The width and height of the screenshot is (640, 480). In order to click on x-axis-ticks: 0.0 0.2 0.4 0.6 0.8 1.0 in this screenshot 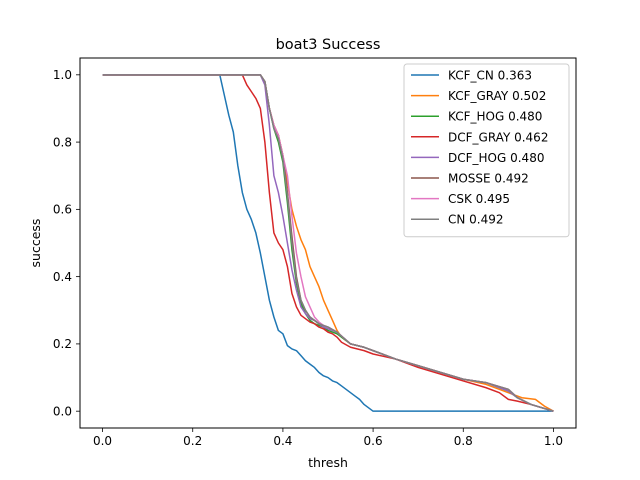, I will do `click(328, 438)`.